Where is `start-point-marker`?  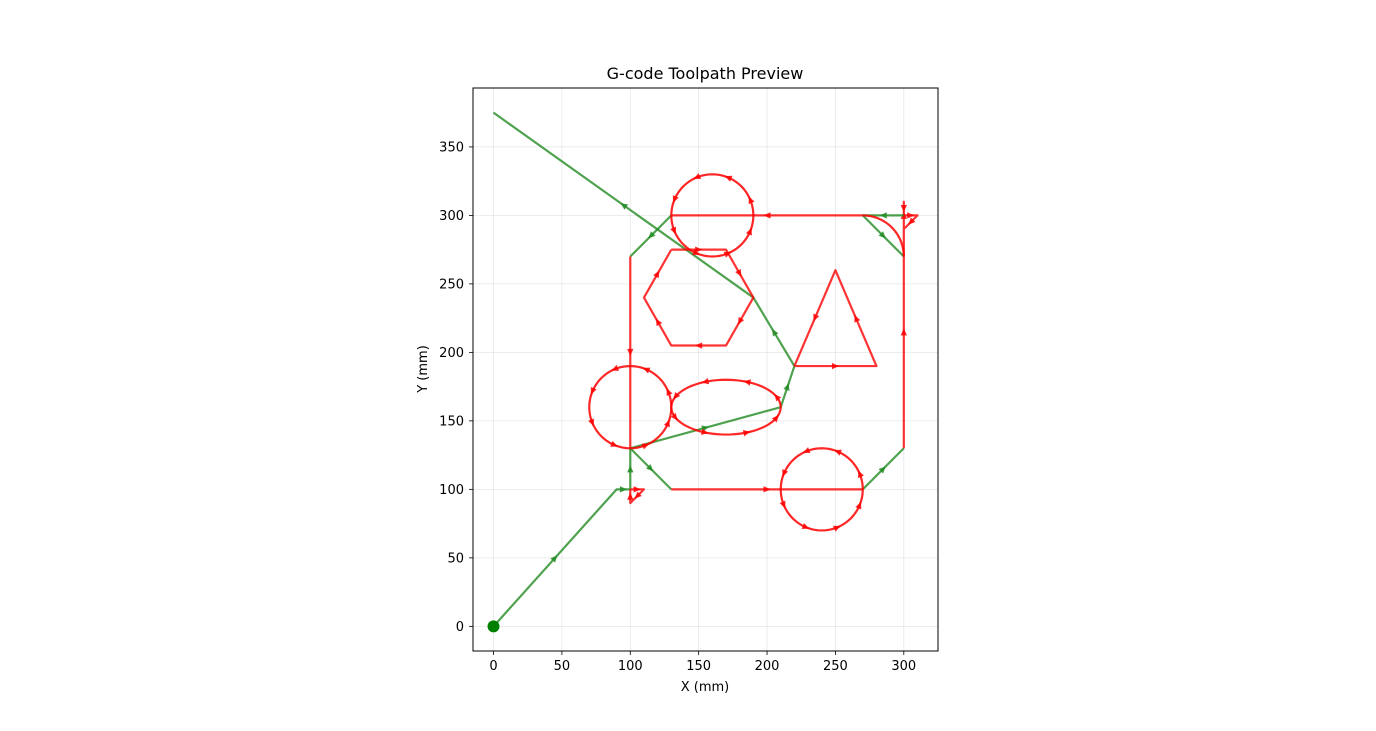
start-point-marker is located at coordinates (493, 626).